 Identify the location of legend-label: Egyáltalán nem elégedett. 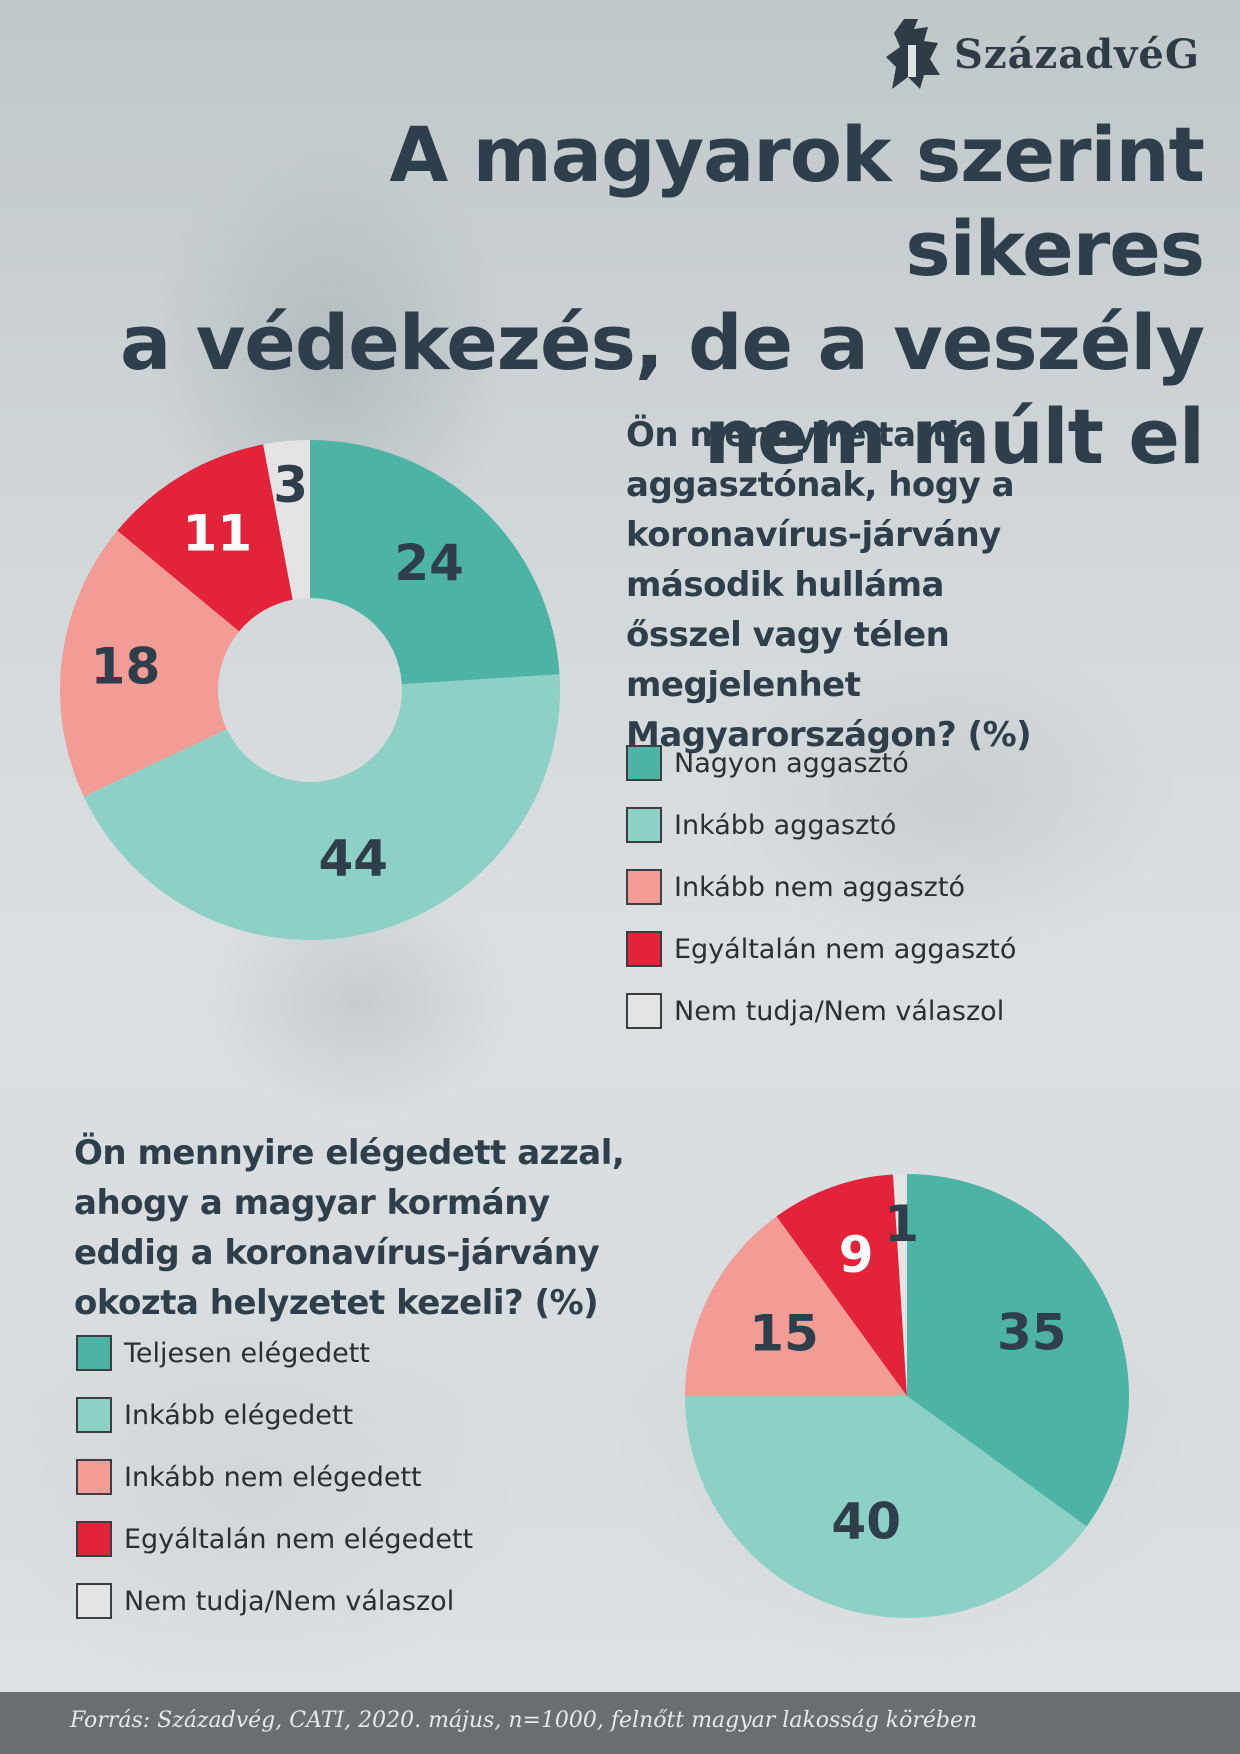
(299, 1539).